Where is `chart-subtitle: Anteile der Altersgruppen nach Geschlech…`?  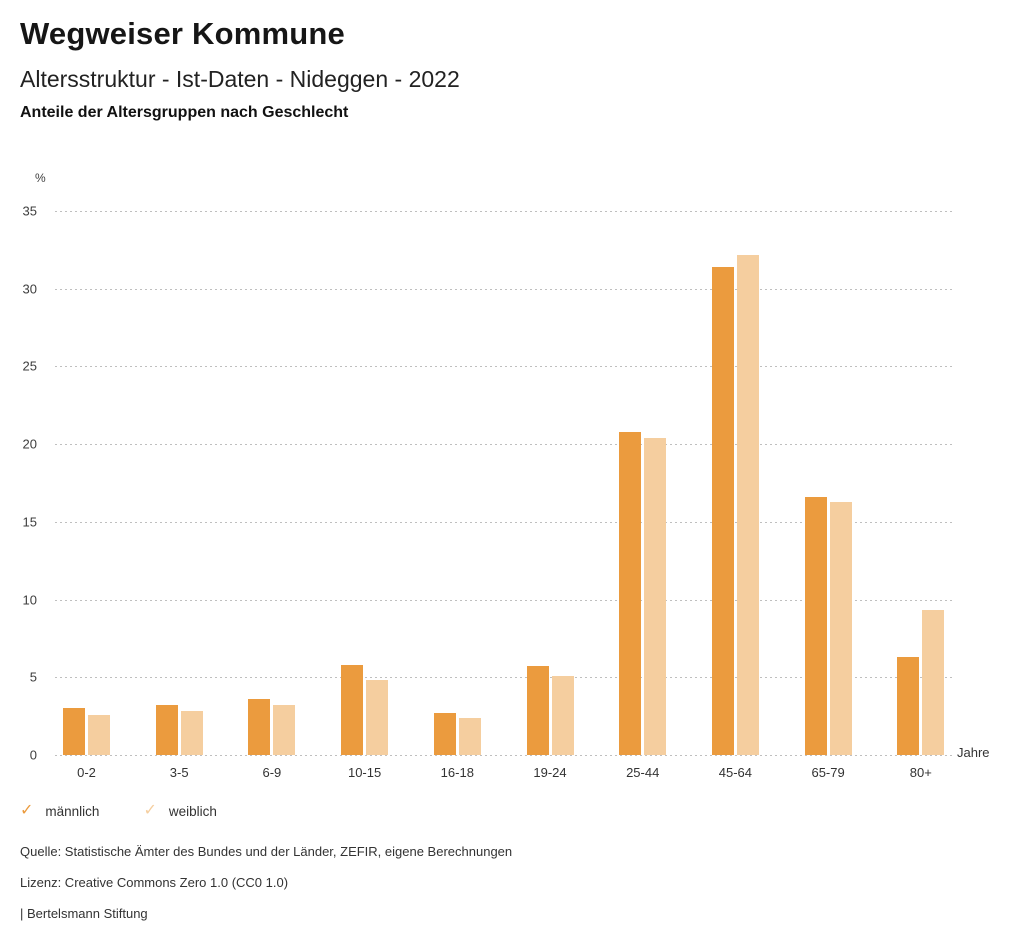
chart-subtitle: Anteile der Altersgruppen nach Geschlech… is located at coordinates (184, 112).